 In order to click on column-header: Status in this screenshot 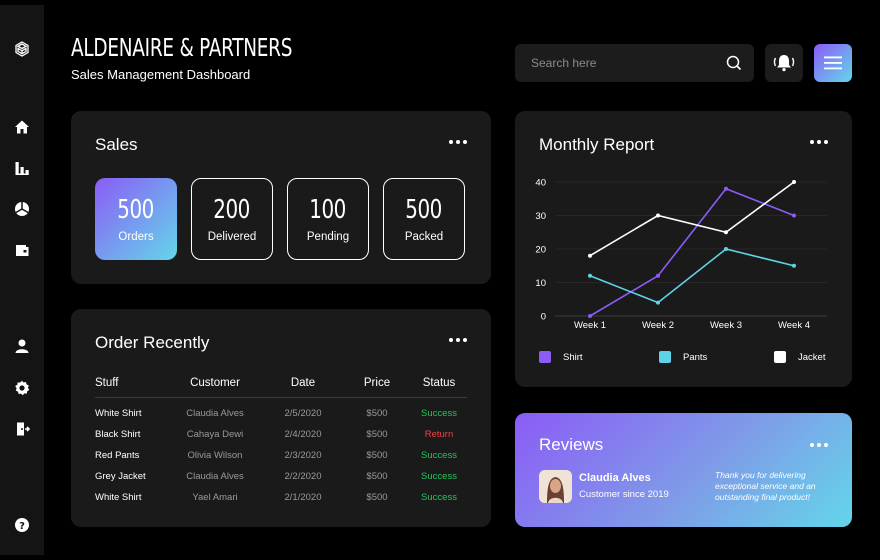, I will do `click(439, 385)`.